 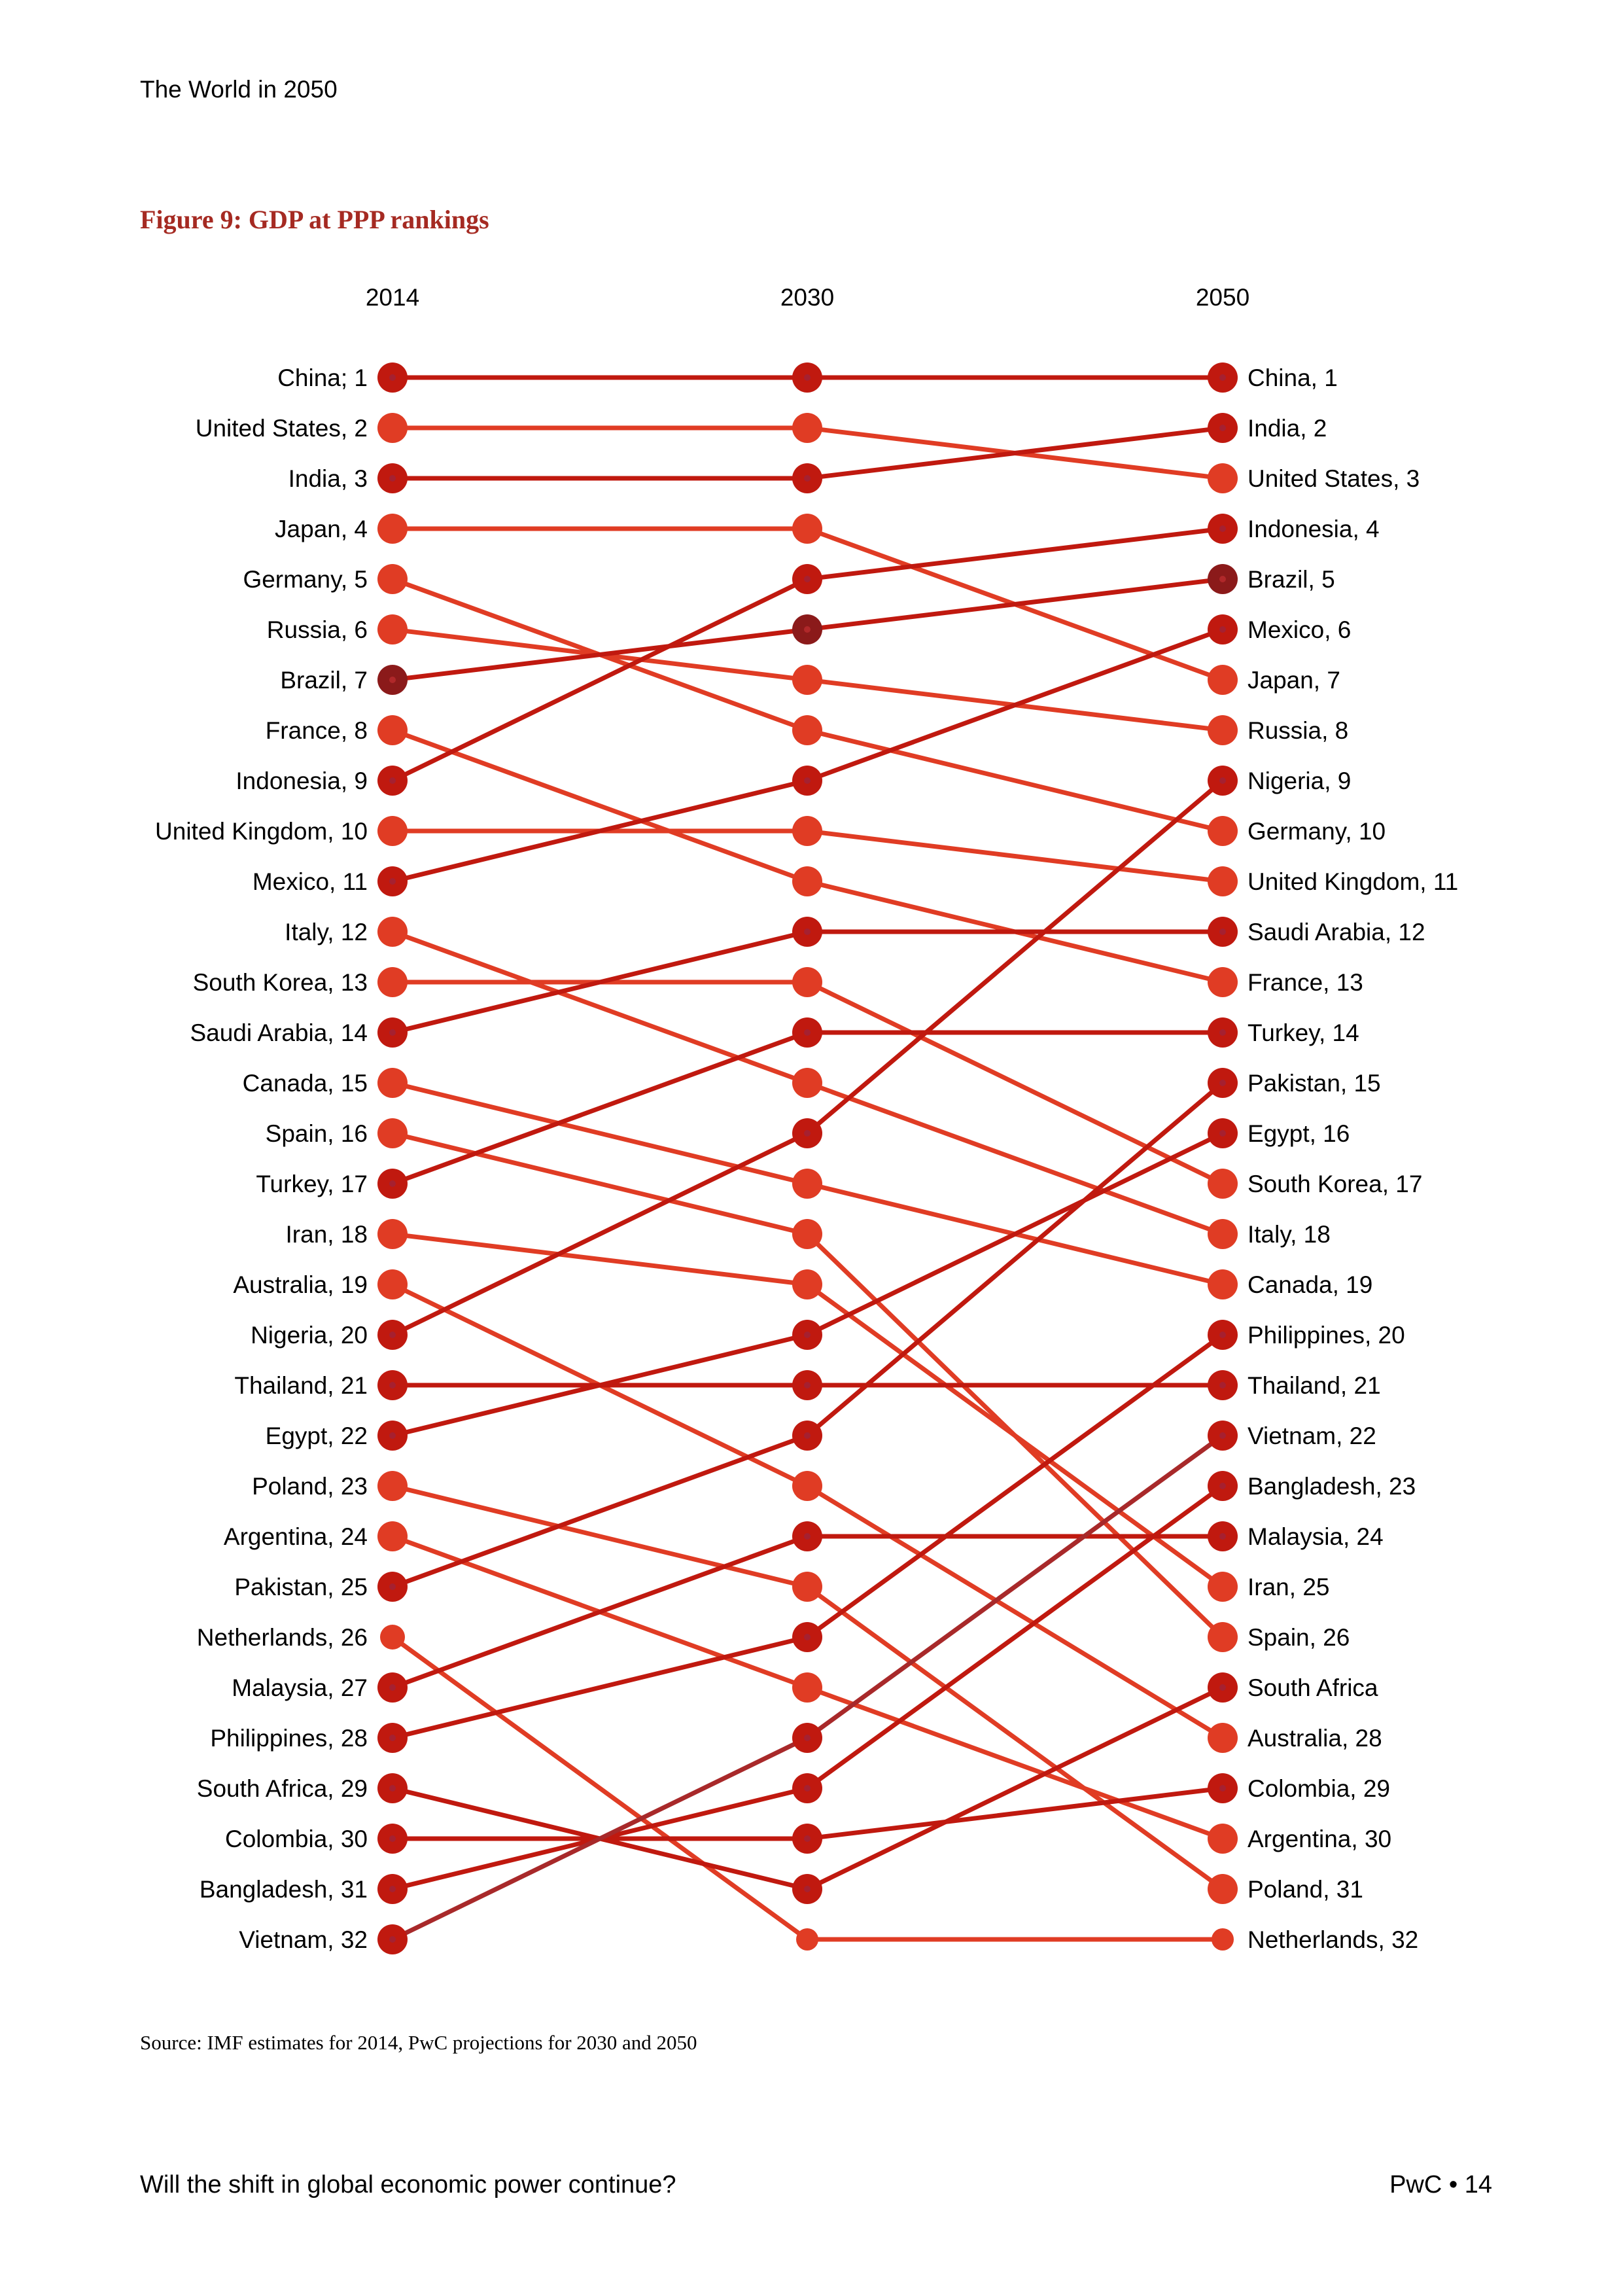 I want to click on line-pakistan-2014-2030, so click(x=600, y=1511).